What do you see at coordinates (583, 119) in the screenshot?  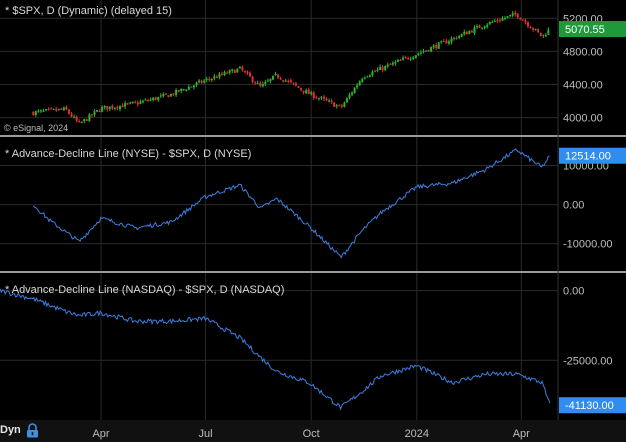 I see `y-tick-label: 4000.00` at bounding box center [583, 119].